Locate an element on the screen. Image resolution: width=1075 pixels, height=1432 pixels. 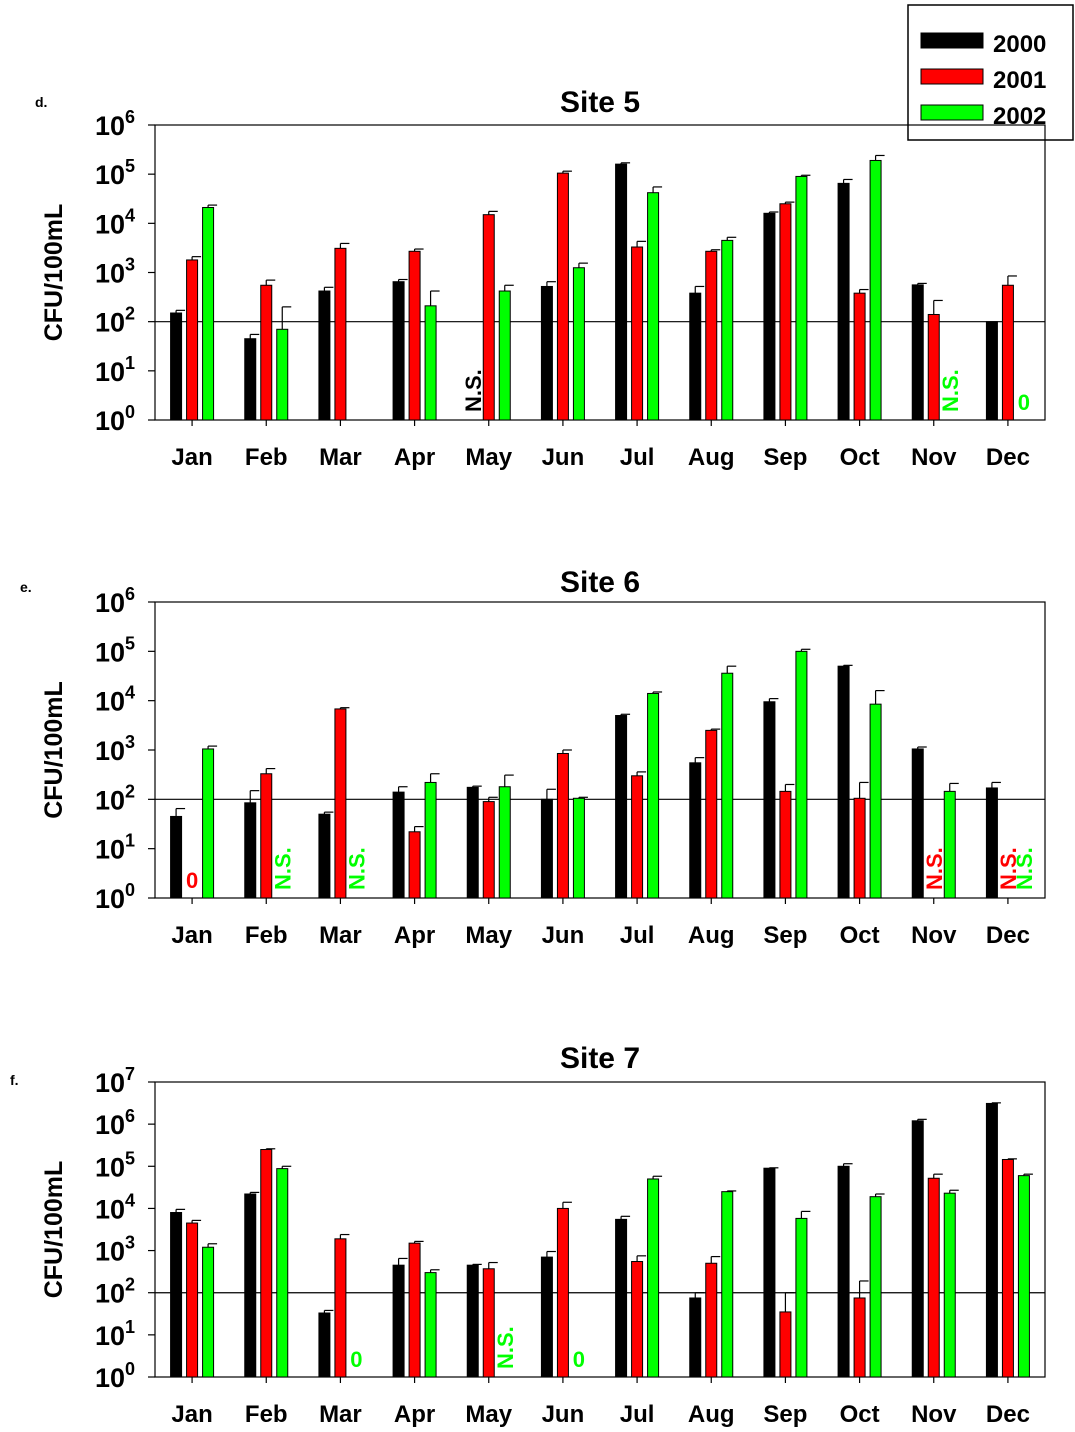
bar-2001-Mar is located at coordinates (340, 334).